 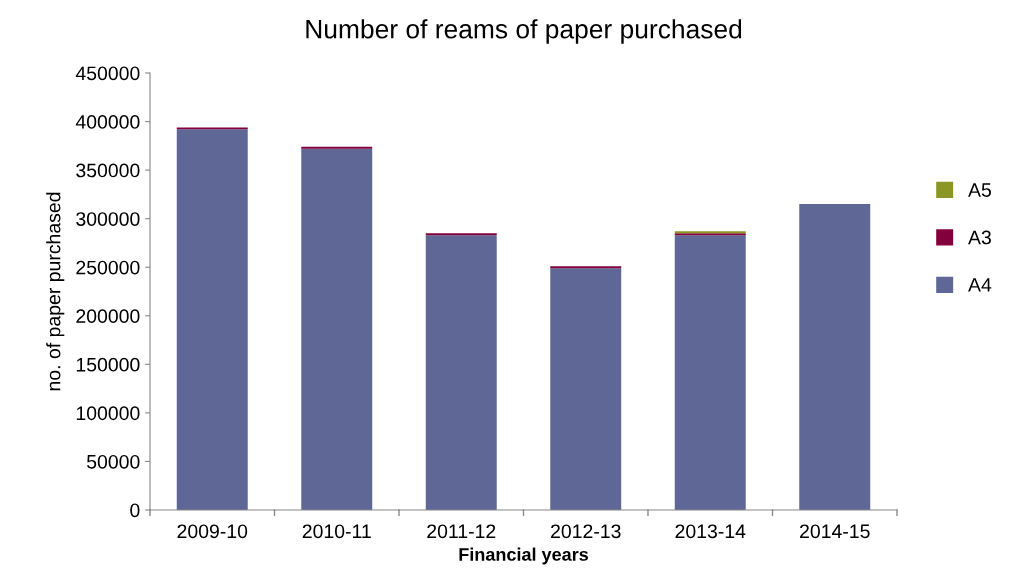 I want to click on y-tick-label: 300000, so click(x=108, y=219).